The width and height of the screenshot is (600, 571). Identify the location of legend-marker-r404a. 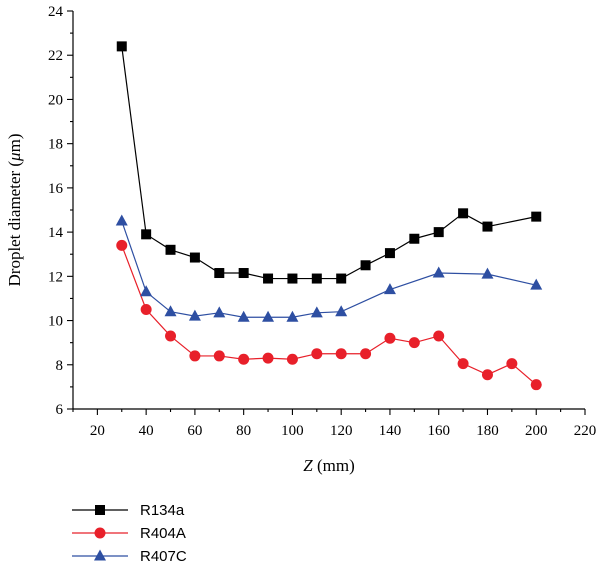
(100, 533).